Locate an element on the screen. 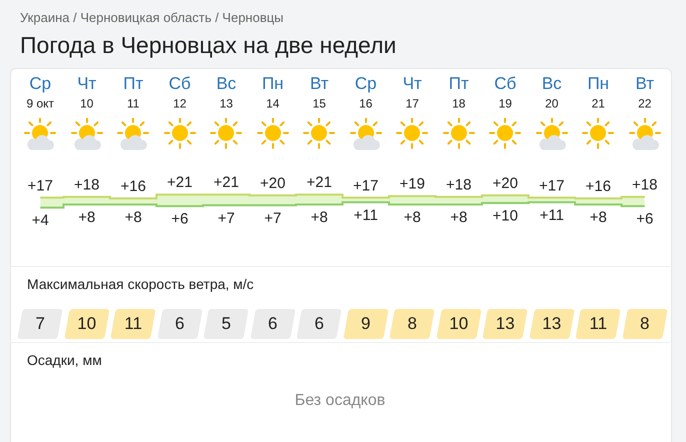 This screenshot has width=686, height=442. data-label: +10 is located at coordinates (505, 216).